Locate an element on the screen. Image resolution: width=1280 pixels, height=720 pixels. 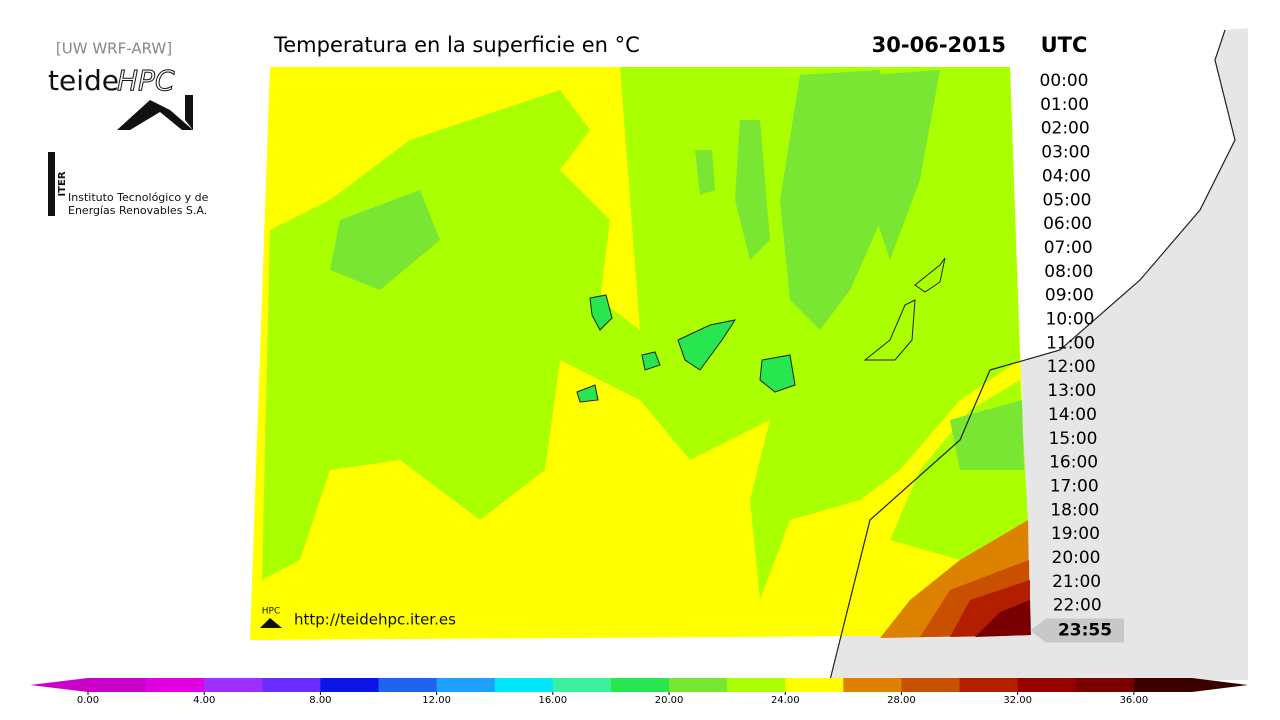
time-label: 01:00 is located at coordinates (1064, 105).